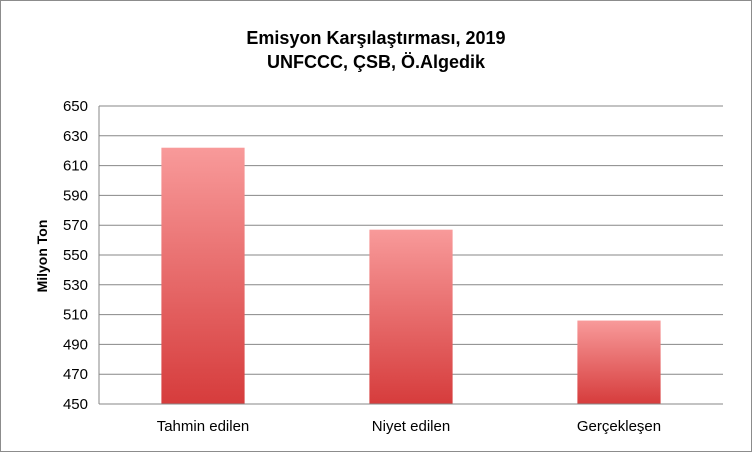 The height and width of the screenshot is (452, 752). What do you see at coordinates (619, 426) in the screenshot?
I see `x-tick-label-3: Gerçekleşen` at bounding box center [619, 426].